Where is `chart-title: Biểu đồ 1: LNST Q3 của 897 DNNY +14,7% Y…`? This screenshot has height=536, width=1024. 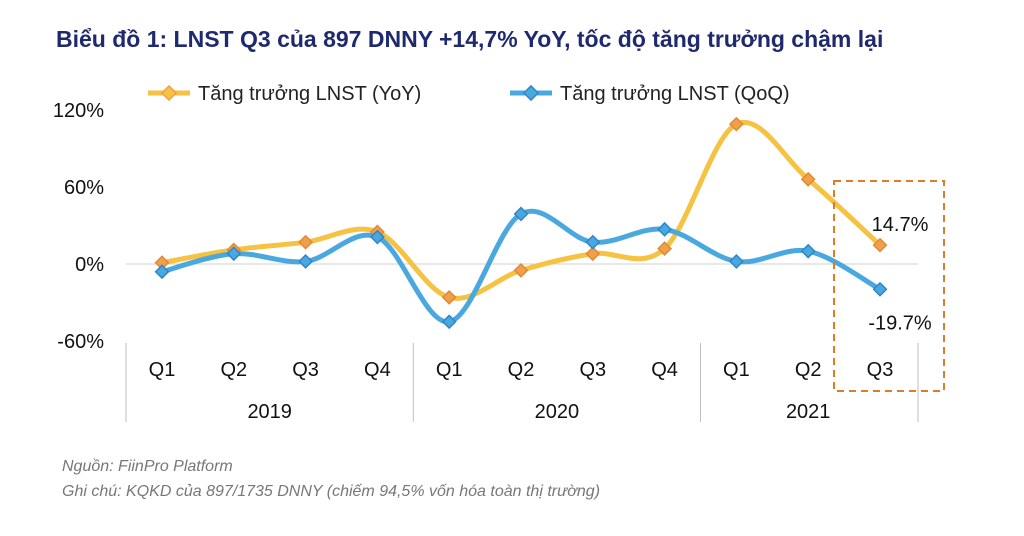
chart-title: Biểu đồ 1: LNST Q3 của 897 DNNY +14,7% Y… is located at coordinates (470, 39).